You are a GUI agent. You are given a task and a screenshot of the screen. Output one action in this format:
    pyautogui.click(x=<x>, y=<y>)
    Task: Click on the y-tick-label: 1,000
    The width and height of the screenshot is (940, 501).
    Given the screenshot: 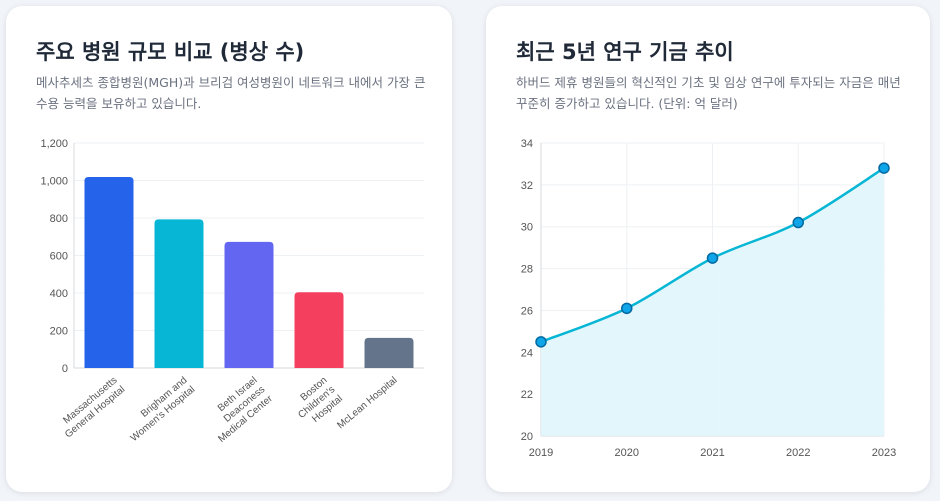 What is the action you would take?
    pyautogui.click(x=54, y=182)
    